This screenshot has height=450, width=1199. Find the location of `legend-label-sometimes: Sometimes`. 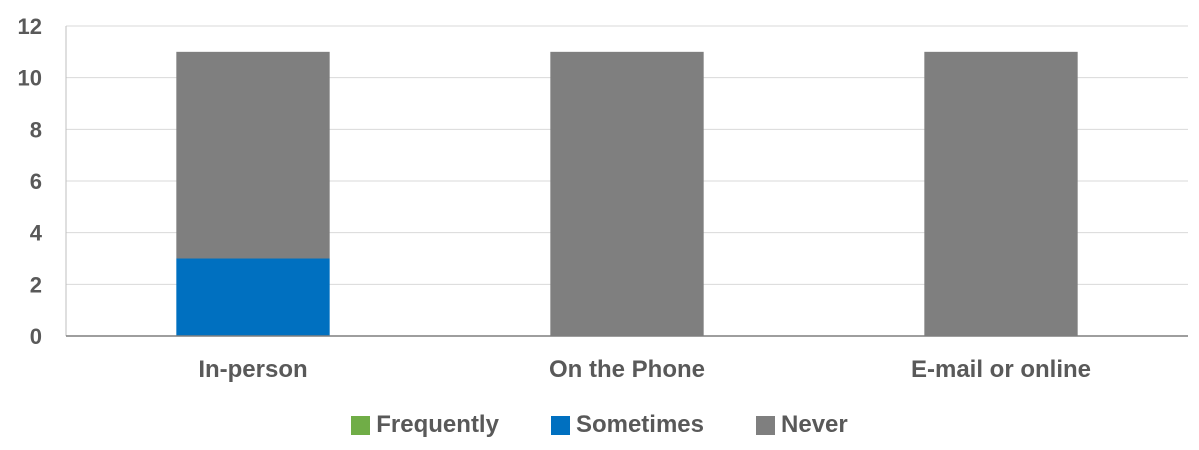

legend-label-sometimes: Sometimes is located at coordinates (640, 424).